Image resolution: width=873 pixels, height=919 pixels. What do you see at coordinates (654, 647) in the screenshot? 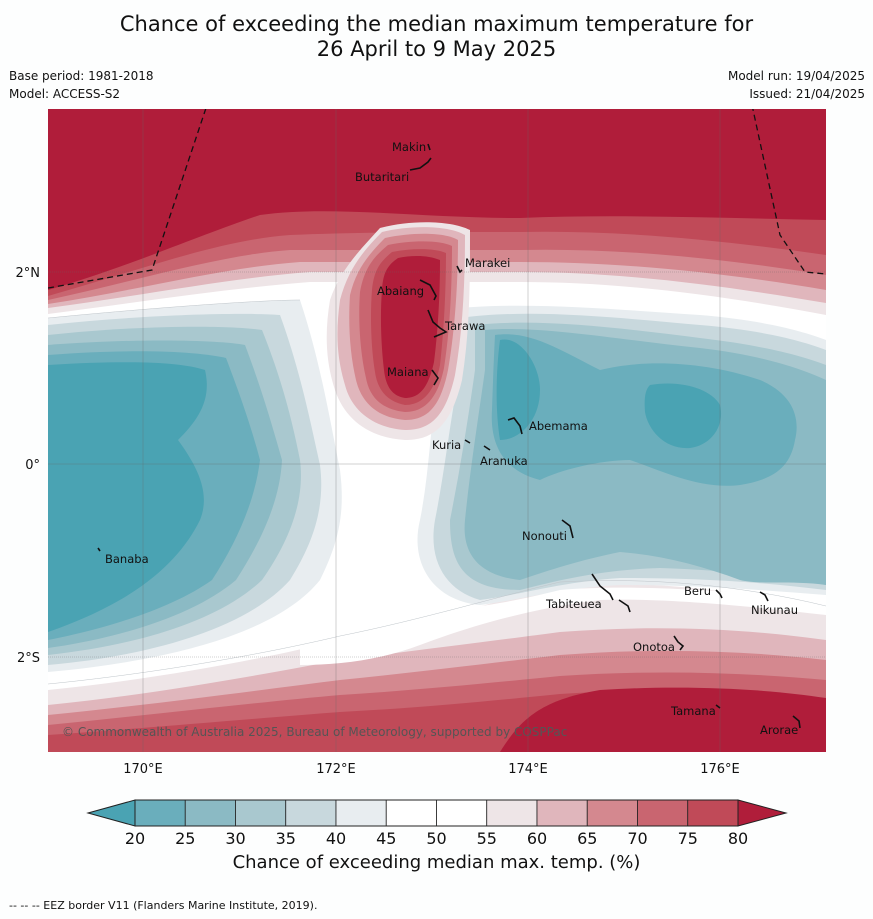
I see `place-onotoa: Onotoa` at bounding box center [654, 647].